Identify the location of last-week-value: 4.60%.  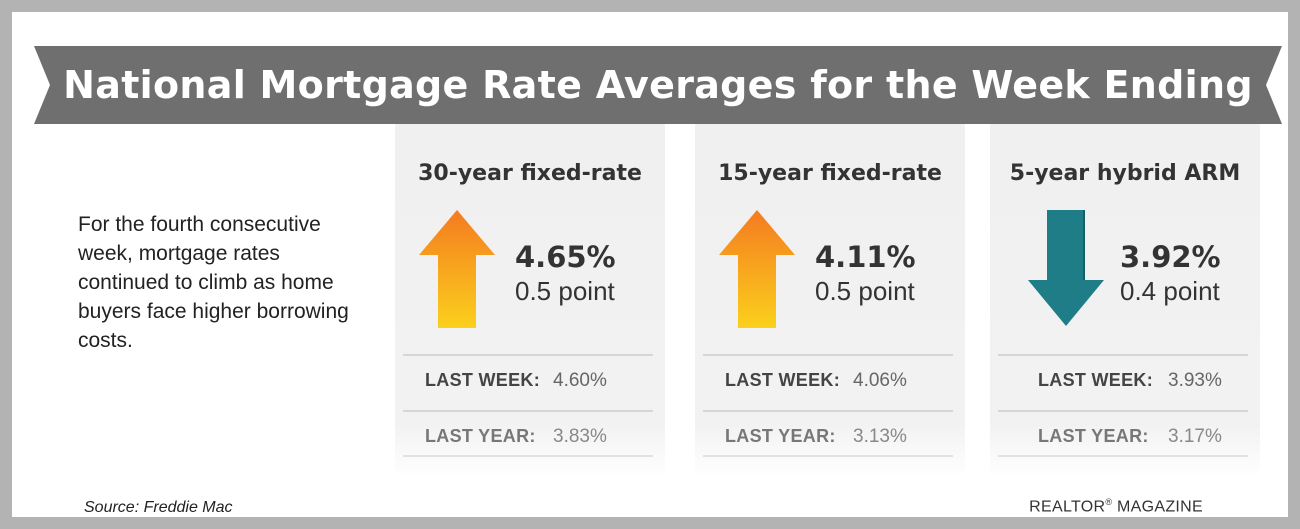
(580, 380).